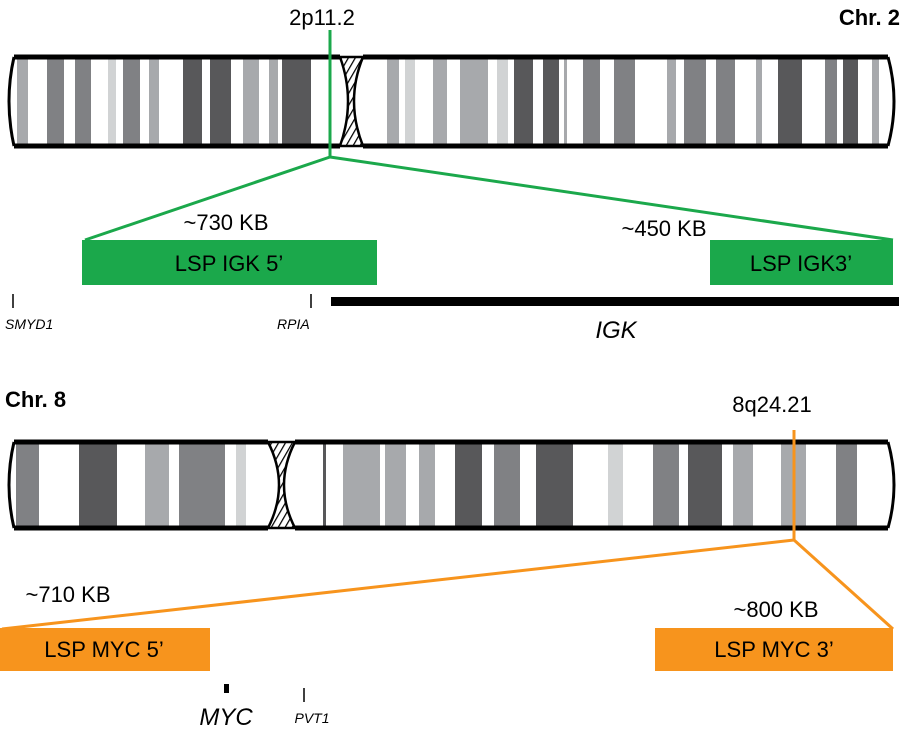  What do you see at coordinates (67, 594) in the screenshot?
I see `myc-5-size: ~710 KB` at bounding box center [67, 594].